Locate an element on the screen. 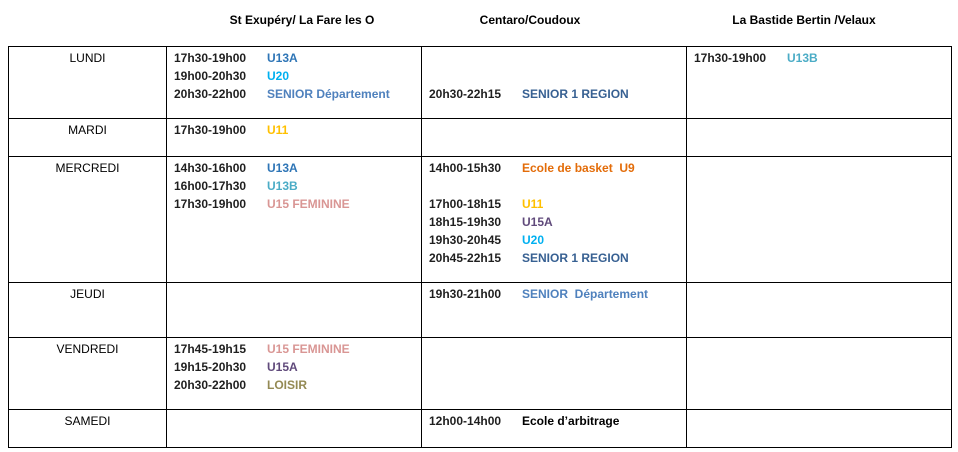  schedule-line: 17h00-18h15 U11 is located at coordinates (557, 204).